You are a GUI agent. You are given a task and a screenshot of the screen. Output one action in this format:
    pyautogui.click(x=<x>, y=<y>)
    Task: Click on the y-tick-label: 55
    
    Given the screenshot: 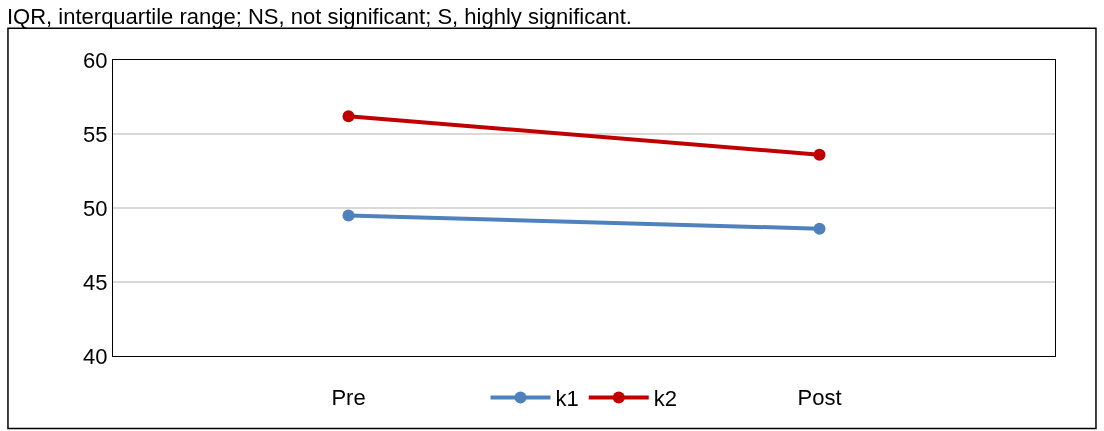 What is the action you would take?
    pyautogui.click(x=95, y=134)
    